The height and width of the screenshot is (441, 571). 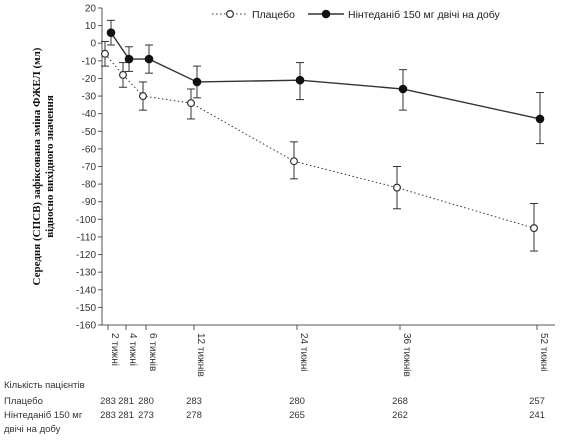 What do you see at coordinates (89, 202) in the screenshot?
I see `y-tick-label: -90` at bounding box center [89, 202].